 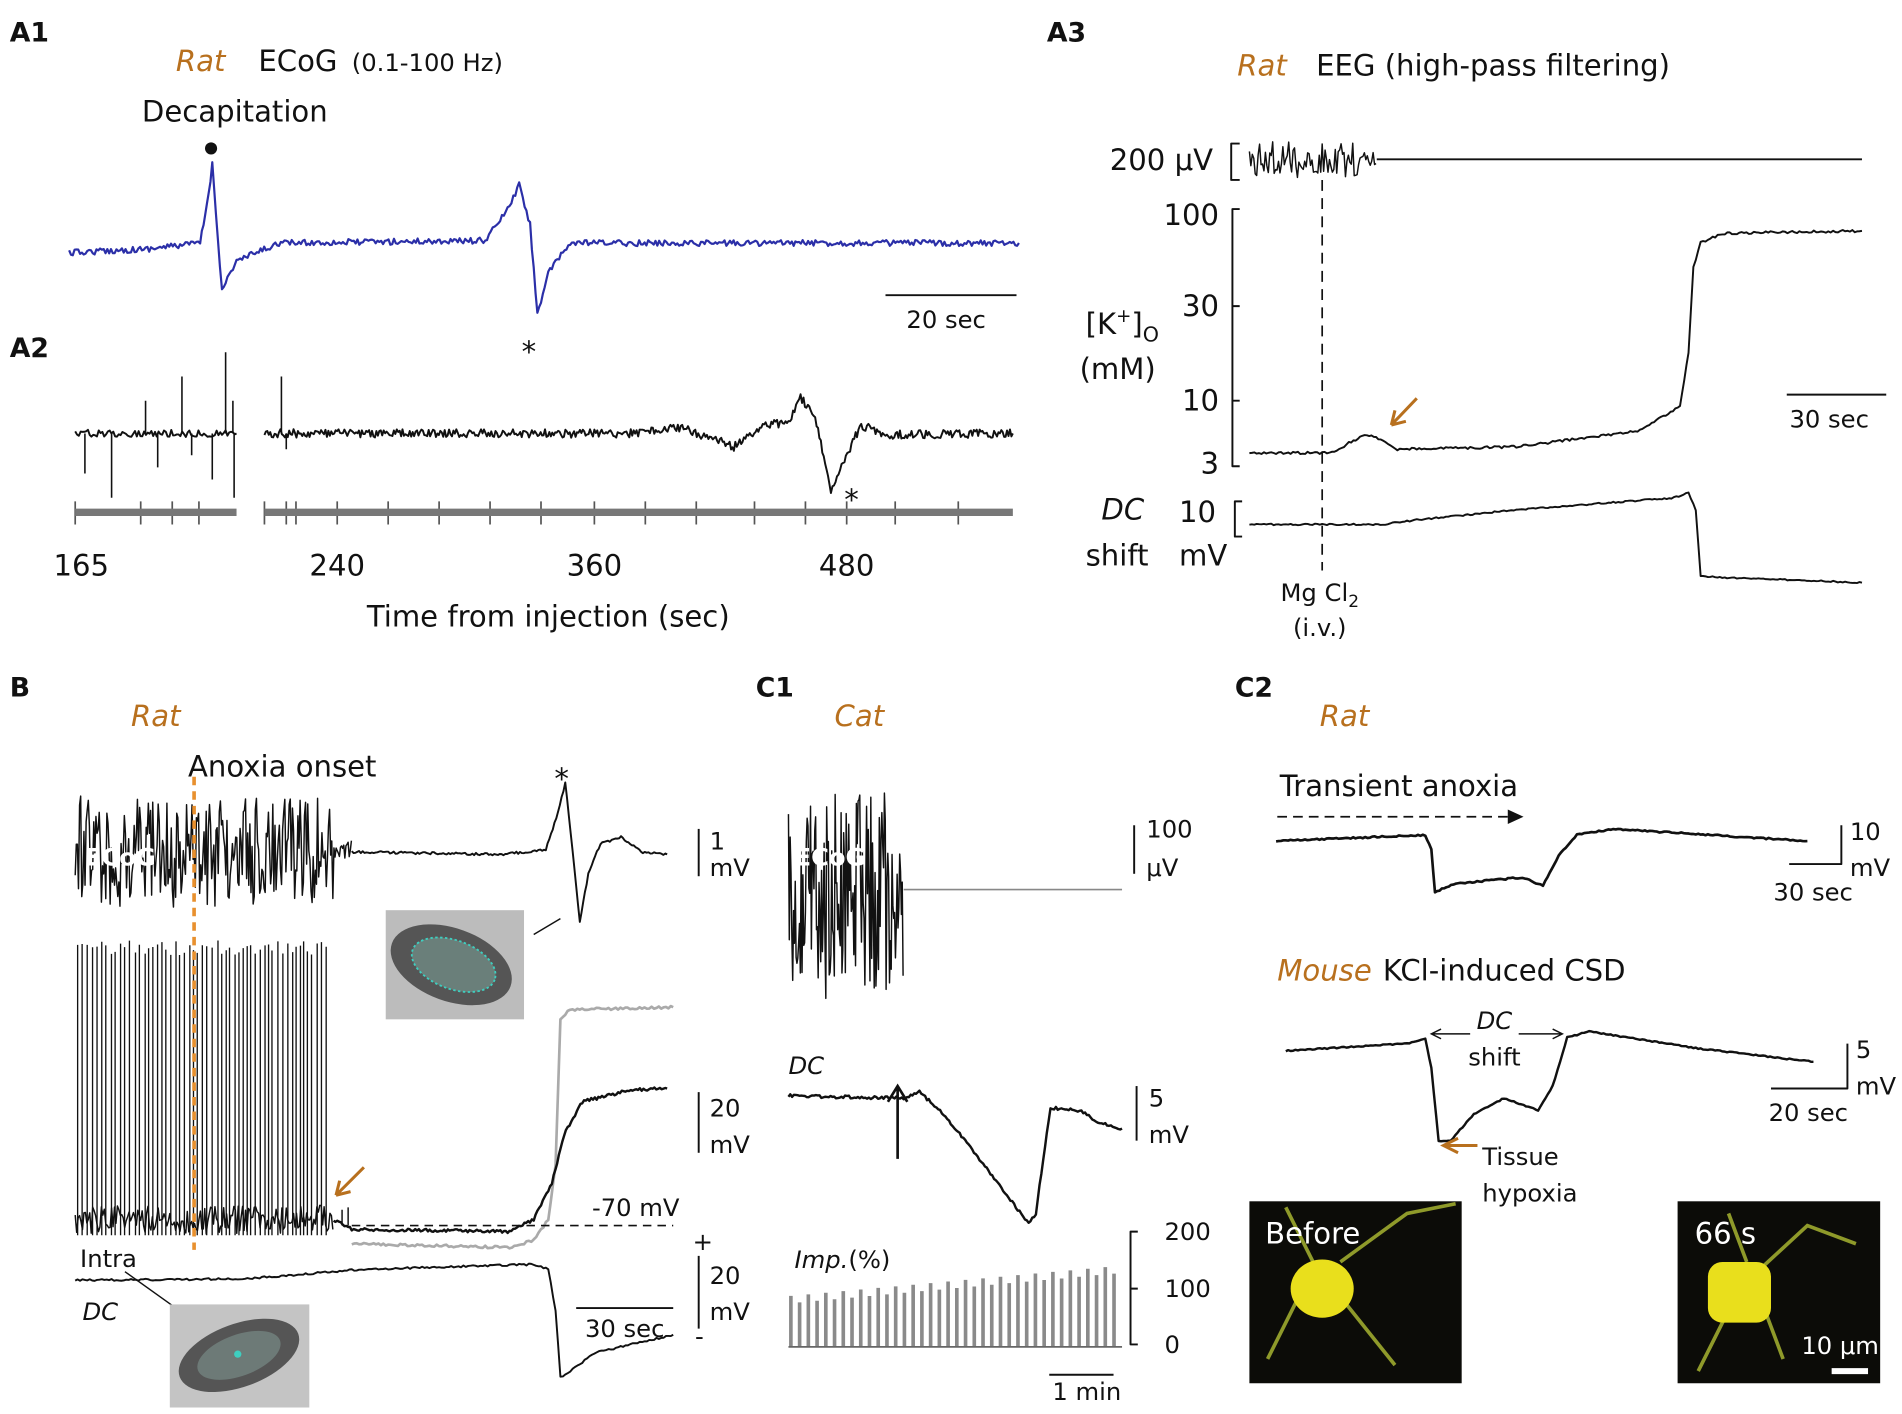 I want to click on eeg-scale: 200 μV, so click(x=1161, y=160).